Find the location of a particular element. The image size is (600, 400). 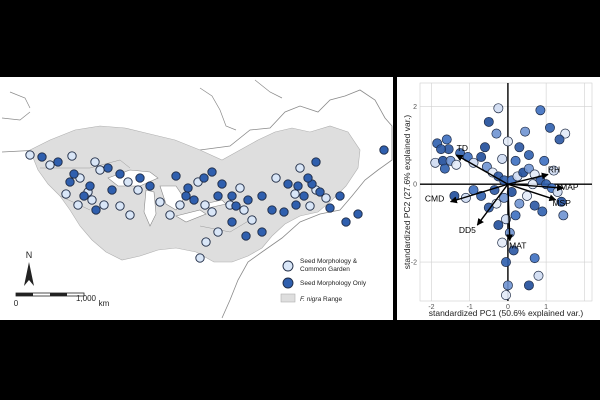

scale-end-label: 1,000 is located at coordinates (86, 298).